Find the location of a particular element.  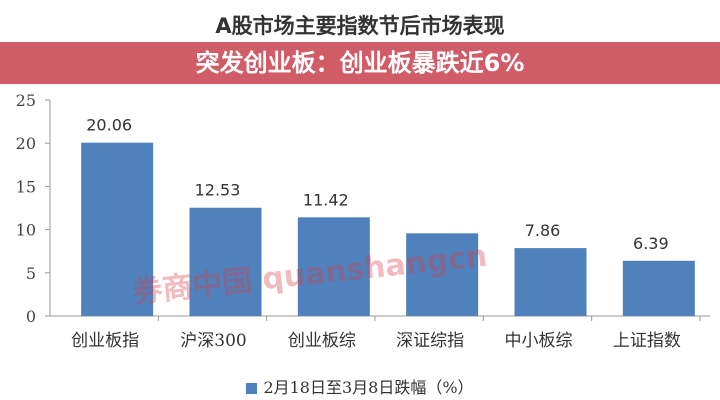

legend-label: 2月18日至3月8日跌幅（%） is located at coordinates (368, 387).